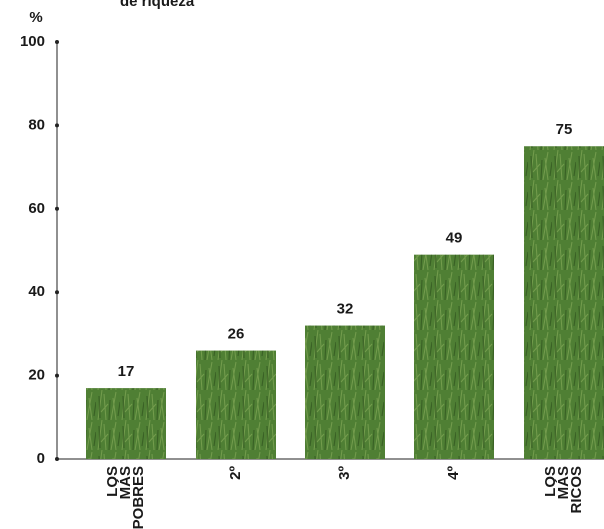 This screenshot has width=604, height=529. I want to click on data-label: 75, so click(564, 129).